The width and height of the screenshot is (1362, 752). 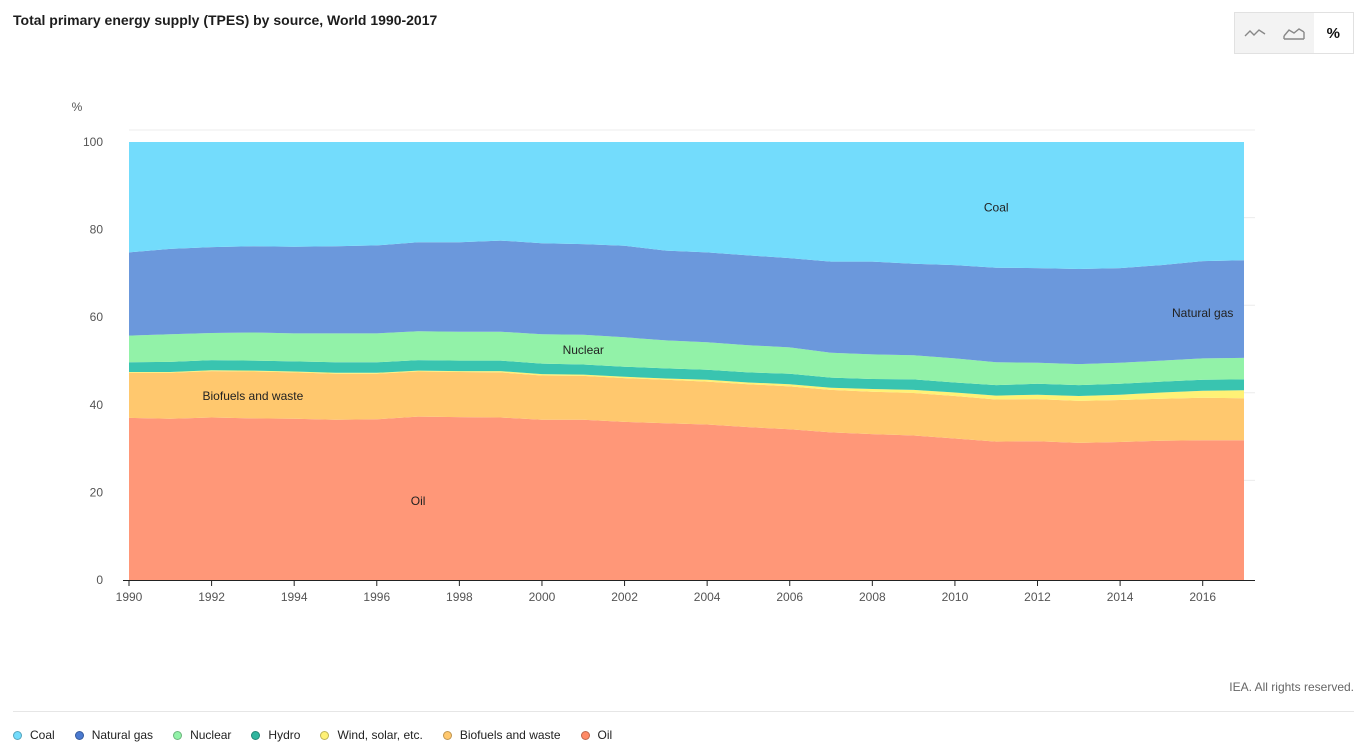 What do you see at coordinates (380, 735) in the screenshot?
I see `legend-label: Wind, solar, etc.` at bounding box center [380, 735].